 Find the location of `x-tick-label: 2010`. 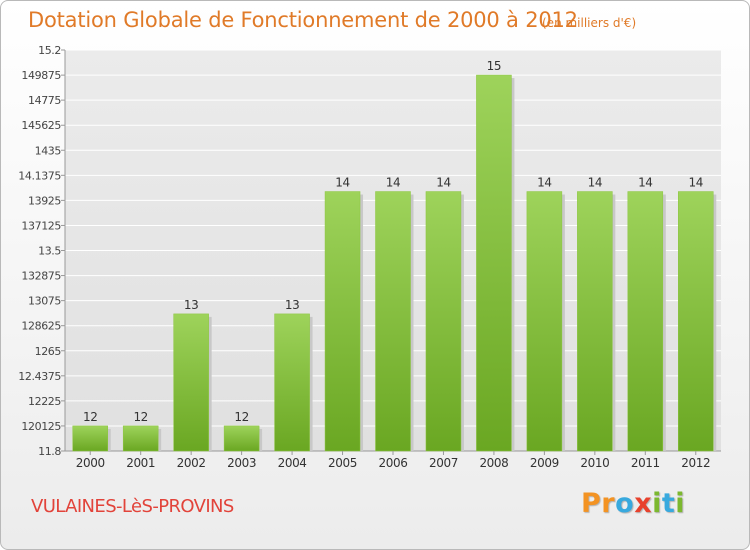

x-tick-label: 2010 is located at coordinates (594, 463).